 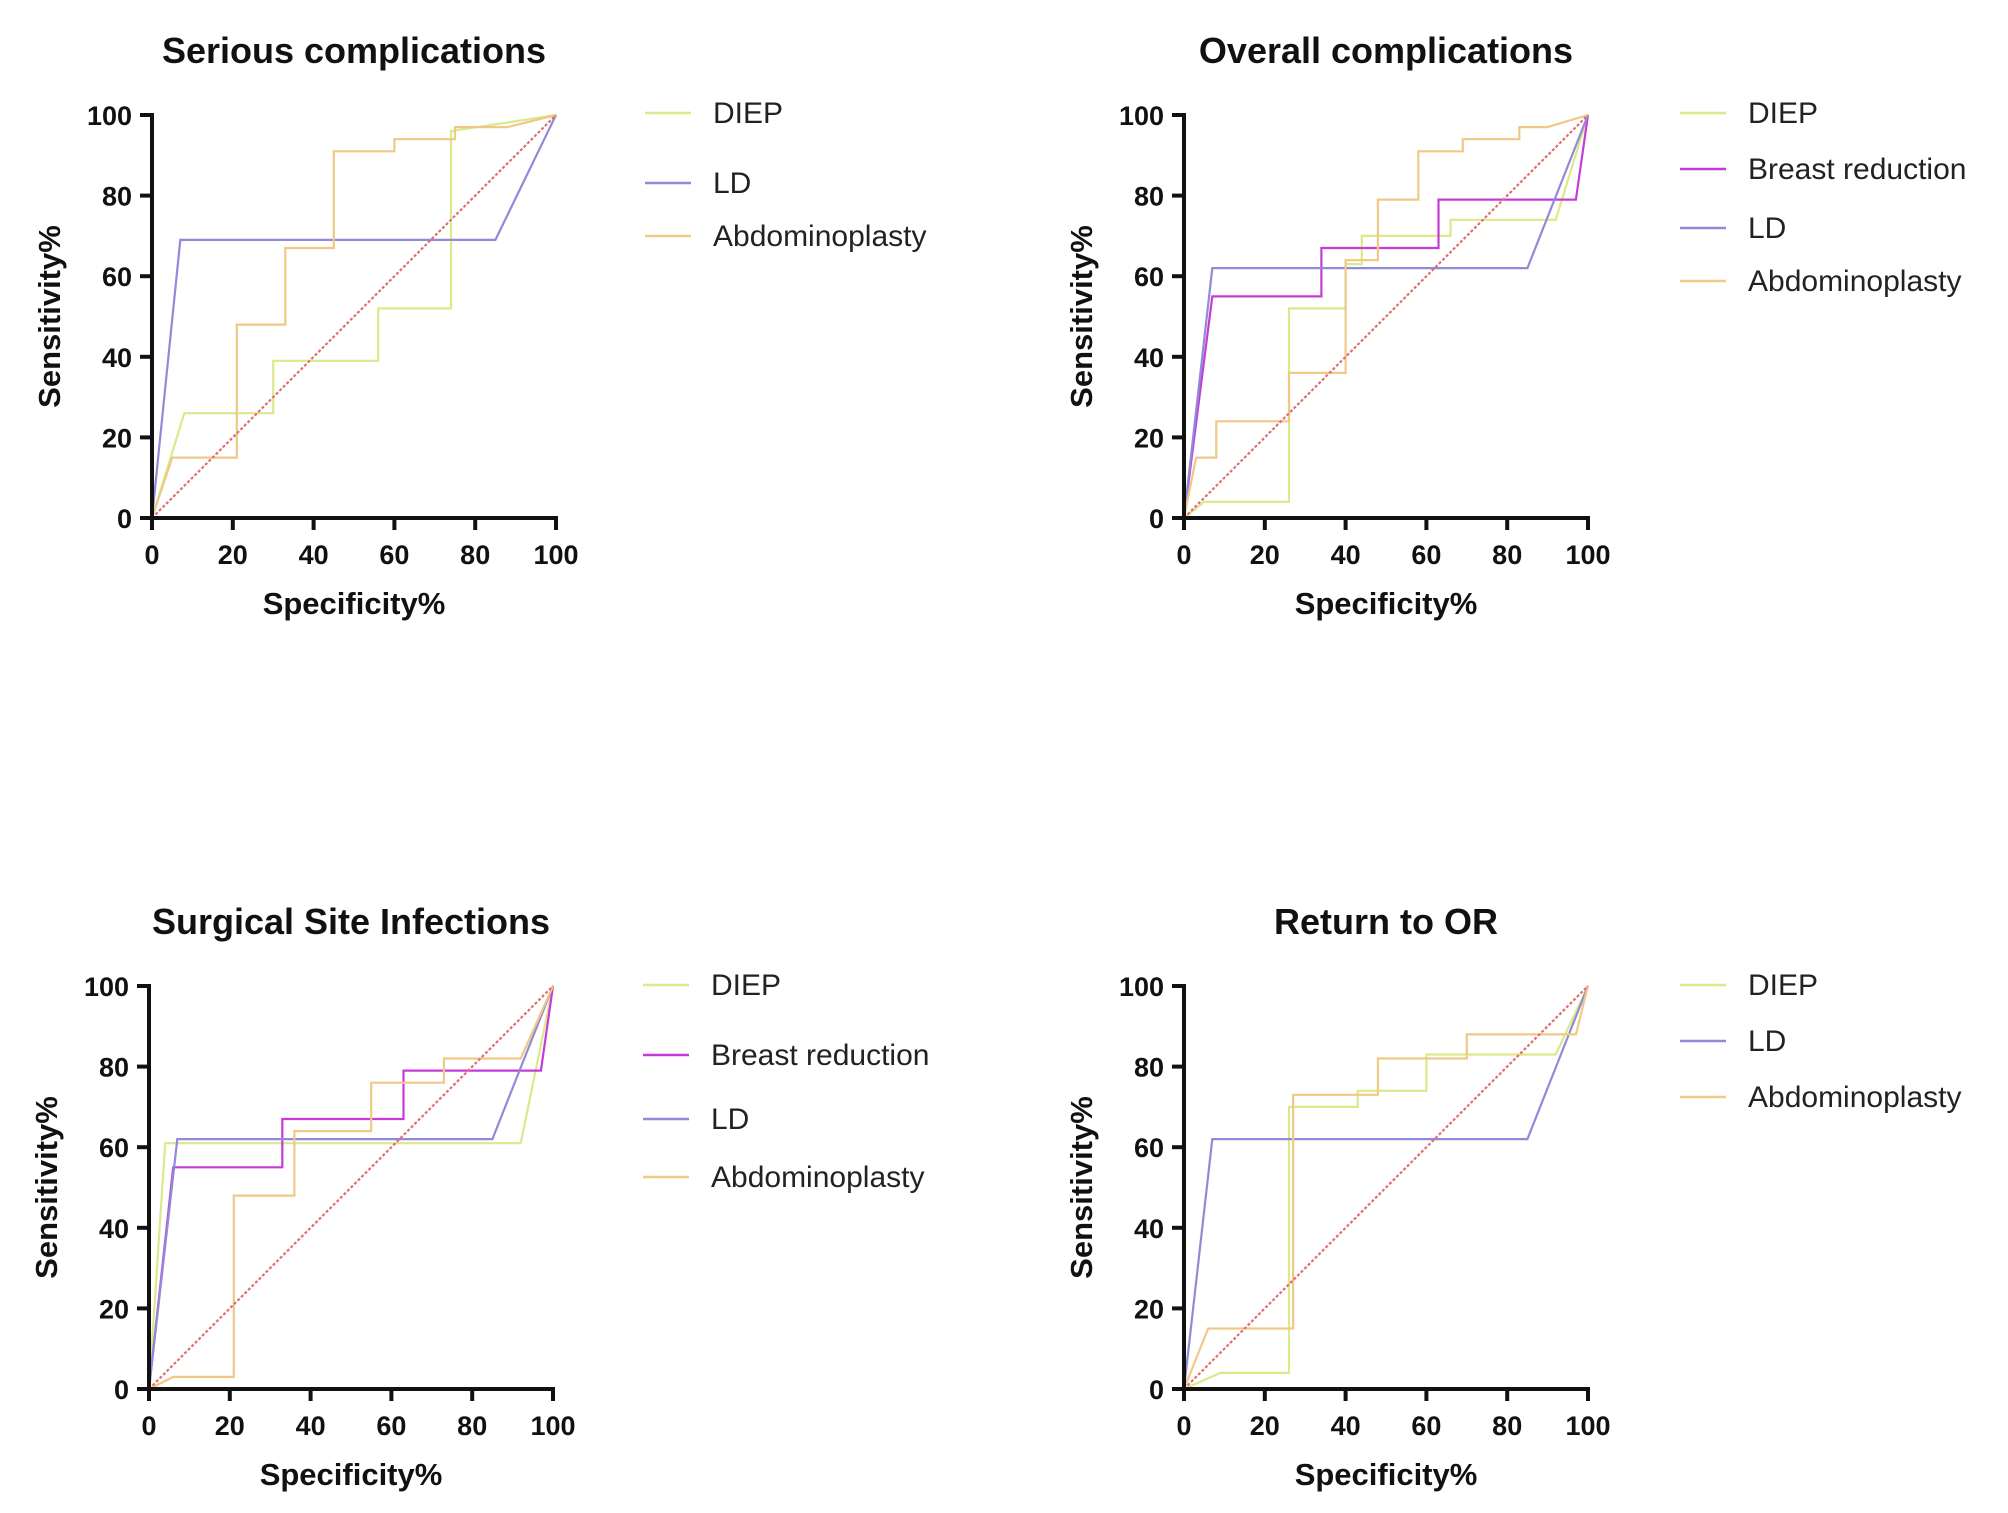 I want to click on chart-title: Serious complications, so click(x=354, y=50).